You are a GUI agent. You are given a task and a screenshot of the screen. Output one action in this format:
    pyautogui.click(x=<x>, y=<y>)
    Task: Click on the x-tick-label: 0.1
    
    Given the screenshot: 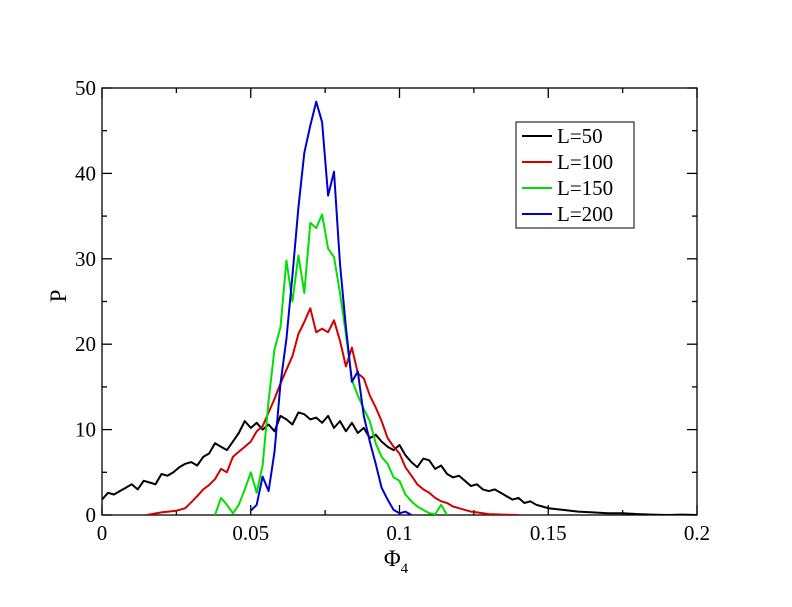 What is the action you would take?
    pyautogui.click(x=399, y=533)
    